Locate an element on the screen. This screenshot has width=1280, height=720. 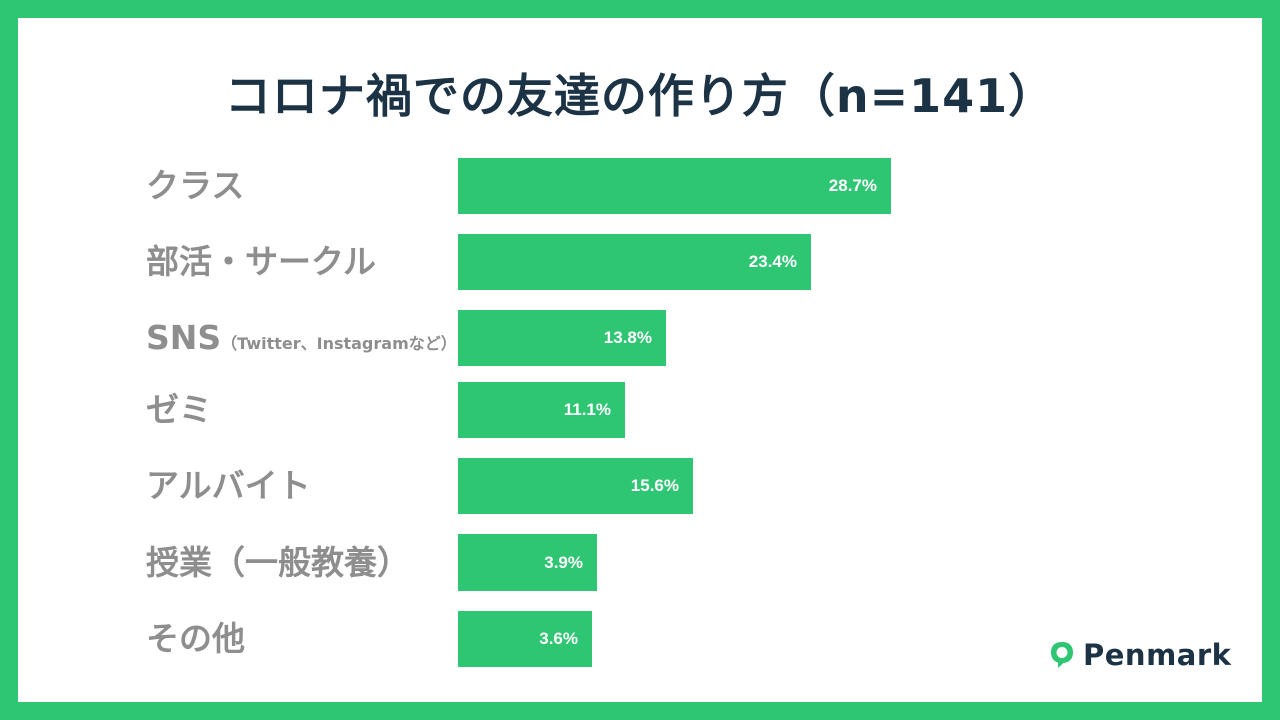
bar-value-label: 3.9% is located at coordinates (563, 562).